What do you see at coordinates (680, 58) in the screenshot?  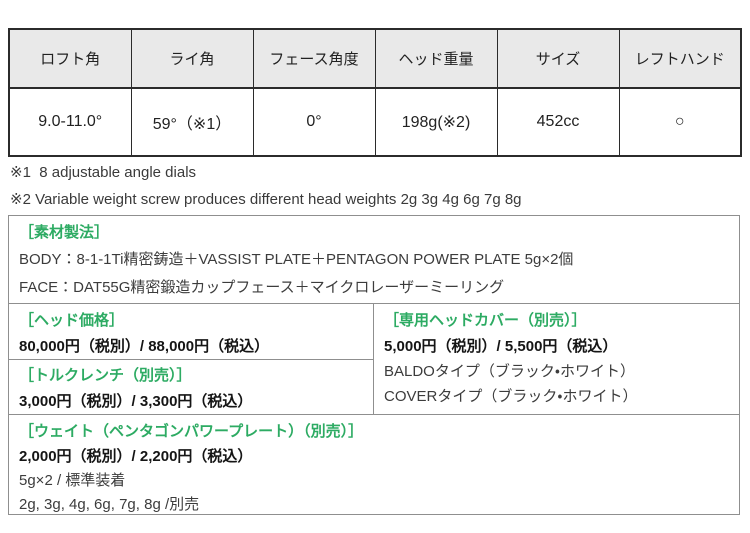 I see `spec-header-left-hand: レフトハンド` at bounding box center [680, 58].